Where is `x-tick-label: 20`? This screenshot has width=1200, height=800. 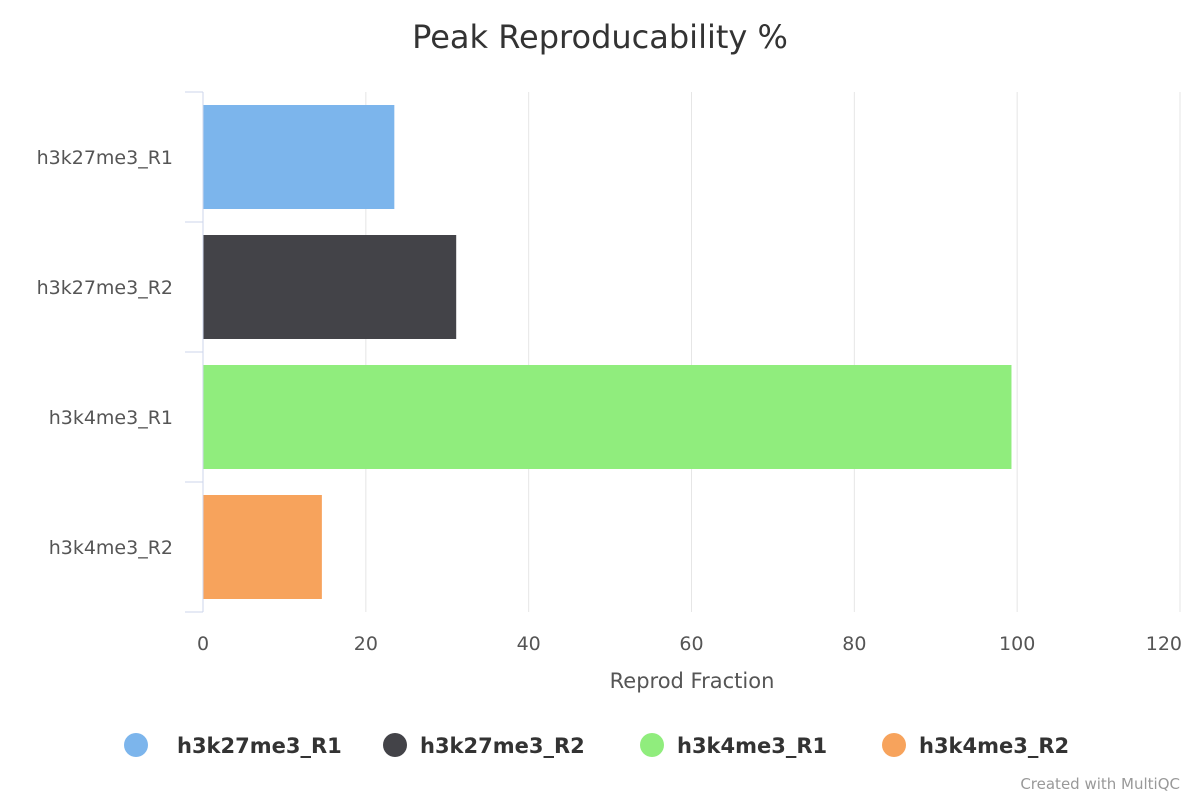 x-tick-label: 20 is located at coordinates (366, 644).